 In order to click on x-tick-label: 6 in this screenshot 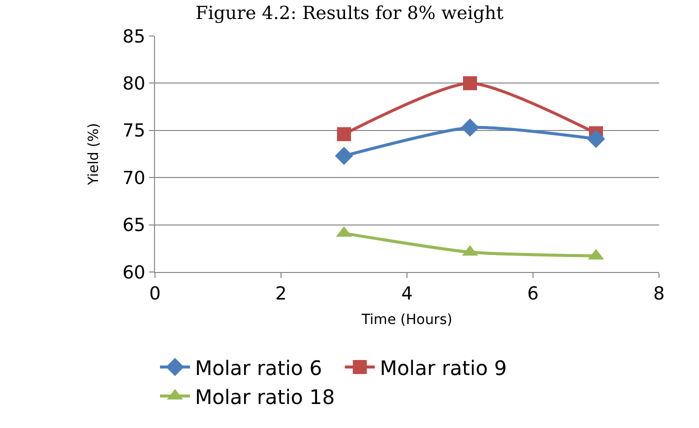, I will do `click(533, 294)`.